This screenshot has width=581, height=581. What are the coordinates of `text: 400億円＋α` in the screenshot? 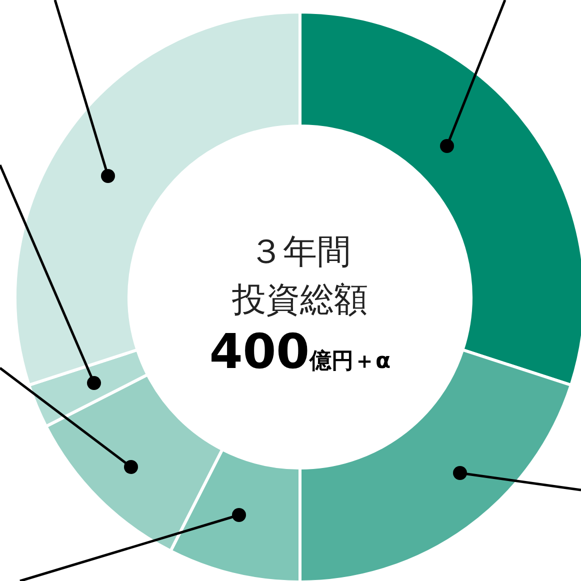 It's located at (300, 352).